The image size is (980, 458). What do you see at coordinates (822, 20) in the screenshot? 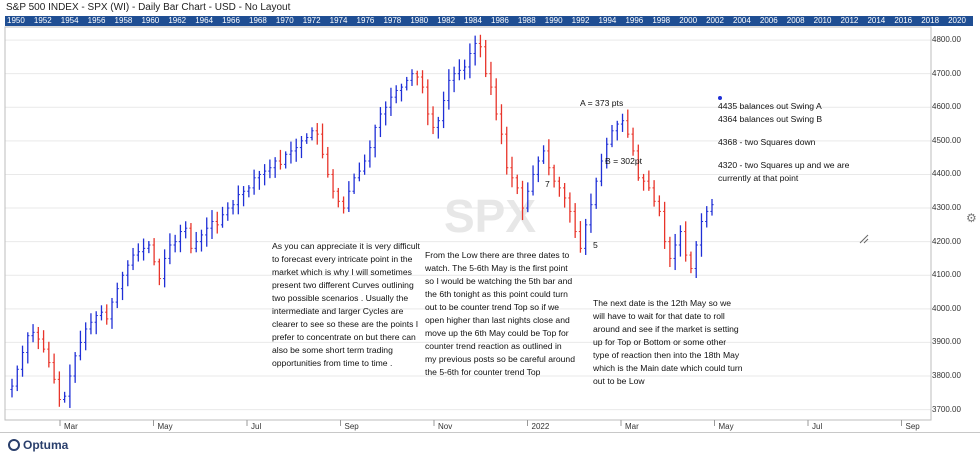
I see `year-label: 2010` at bounding box center [822, 20].